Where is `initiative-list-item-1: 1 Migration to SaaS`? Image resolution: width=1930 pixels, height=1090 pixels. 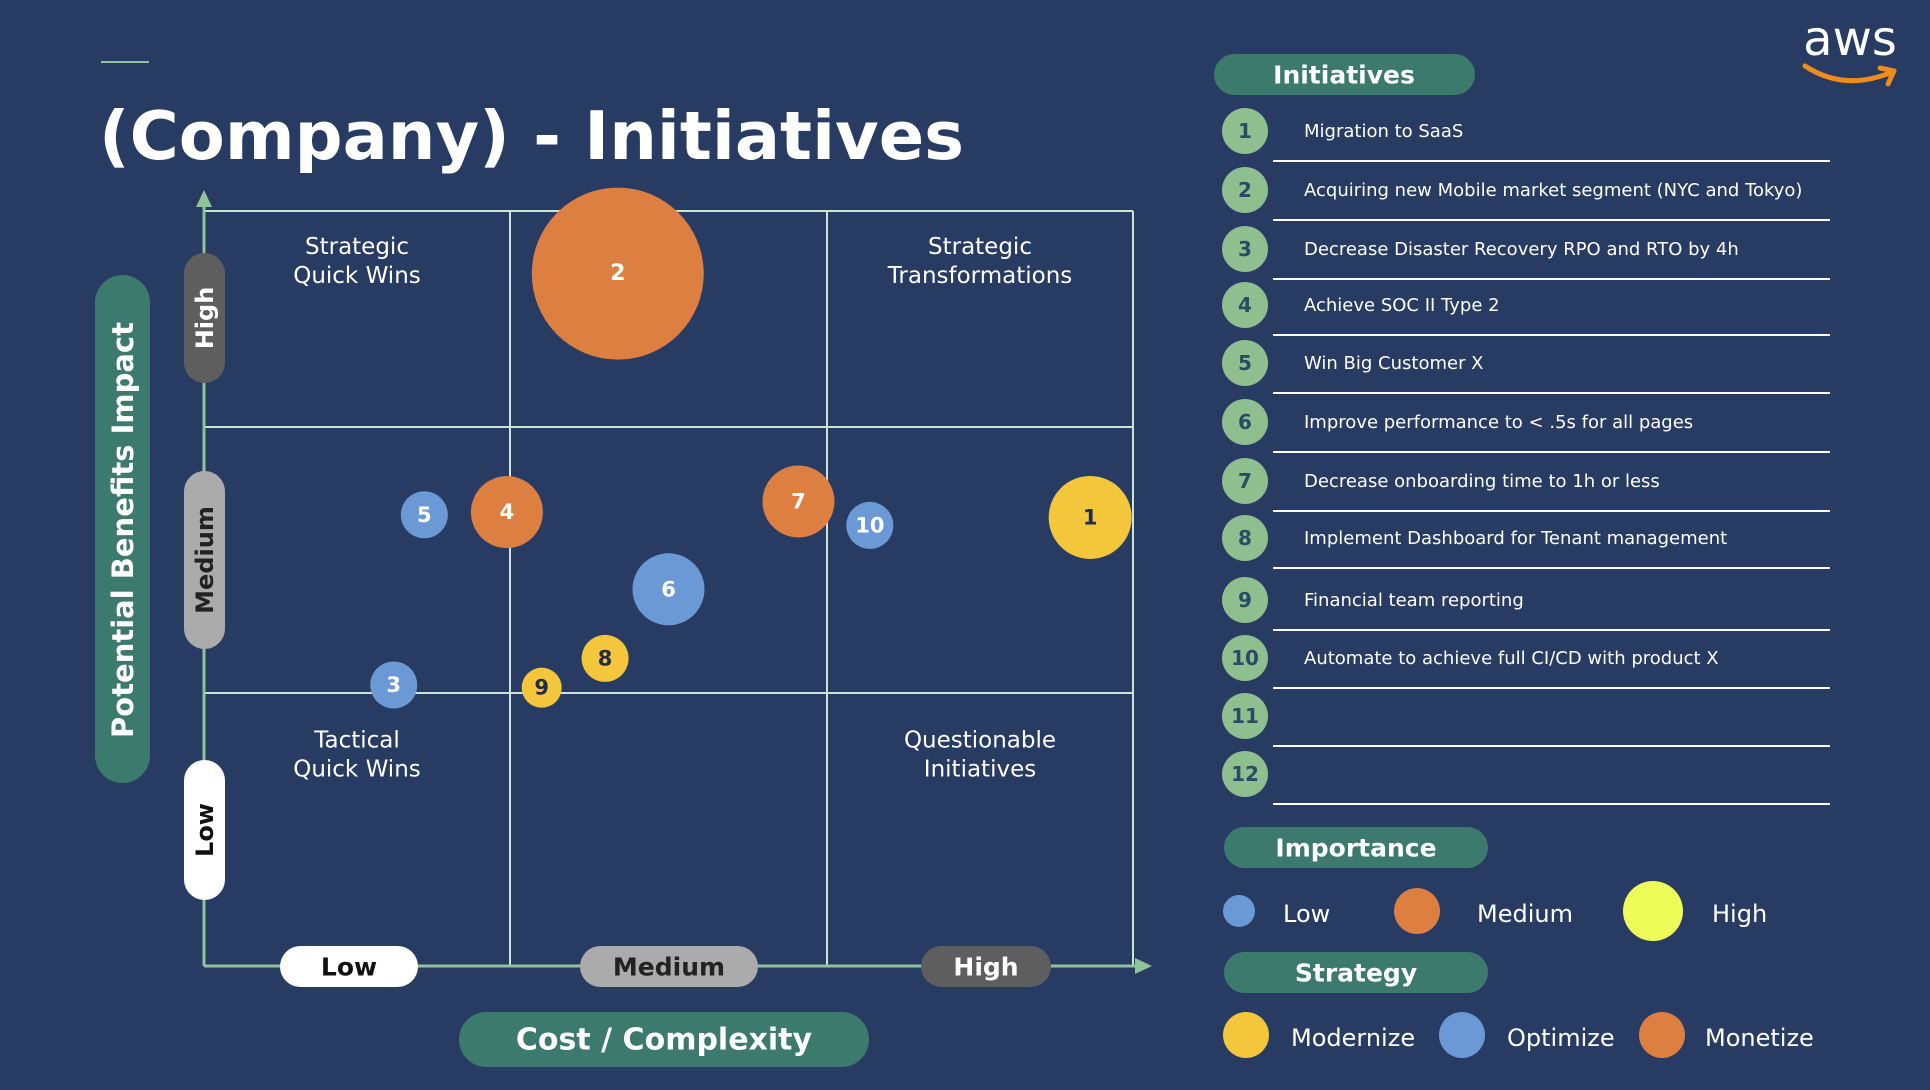 initiative-list-item-1: 1 Migration to SaaS is located at coordinates (1526, 135).